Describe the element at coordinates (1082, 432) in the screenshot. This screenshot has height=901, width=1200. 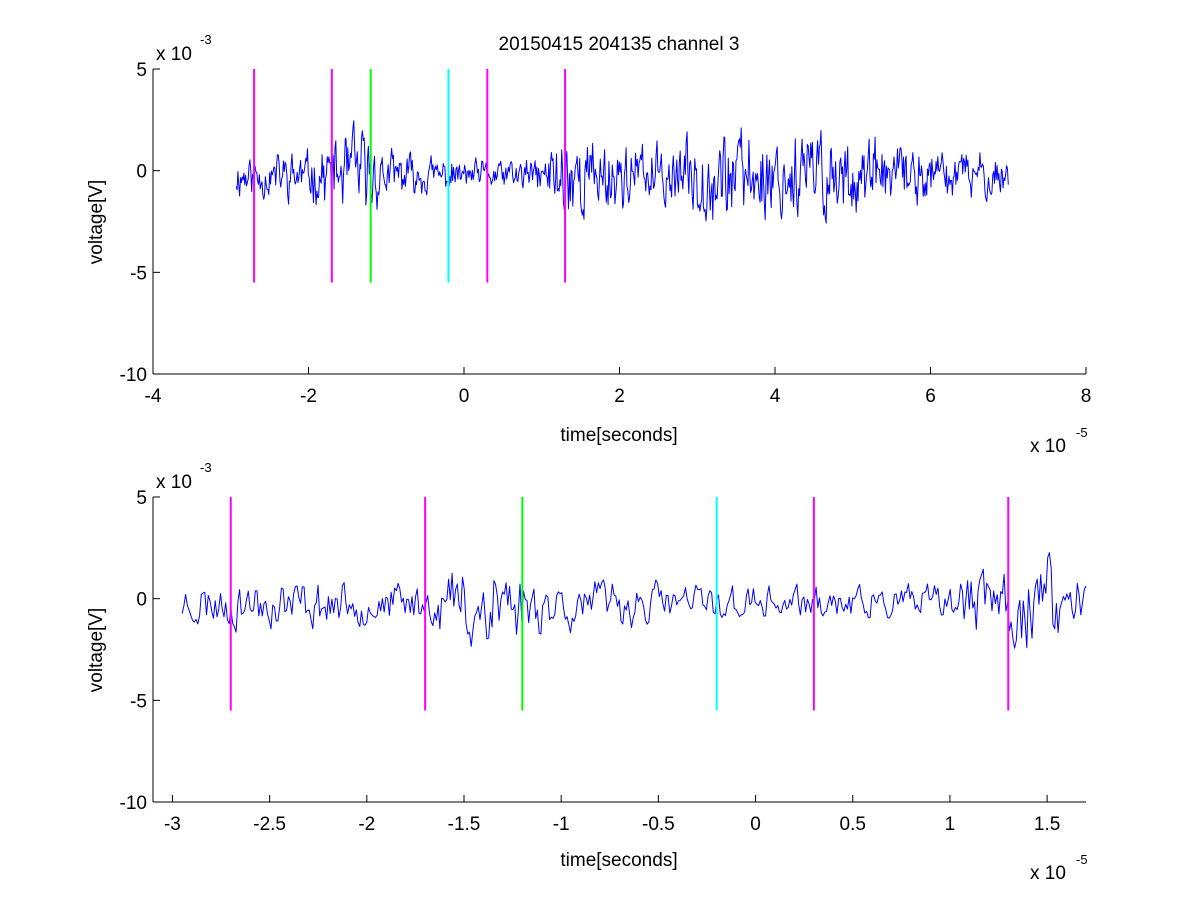
I see `top-x-exponent-power: -5` at that location.